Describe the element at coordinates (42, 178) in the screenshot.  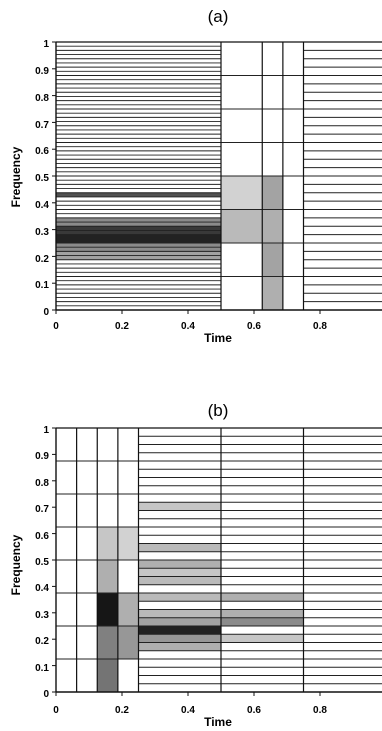
I see `panel-a-ytick: 0.5` at that location.